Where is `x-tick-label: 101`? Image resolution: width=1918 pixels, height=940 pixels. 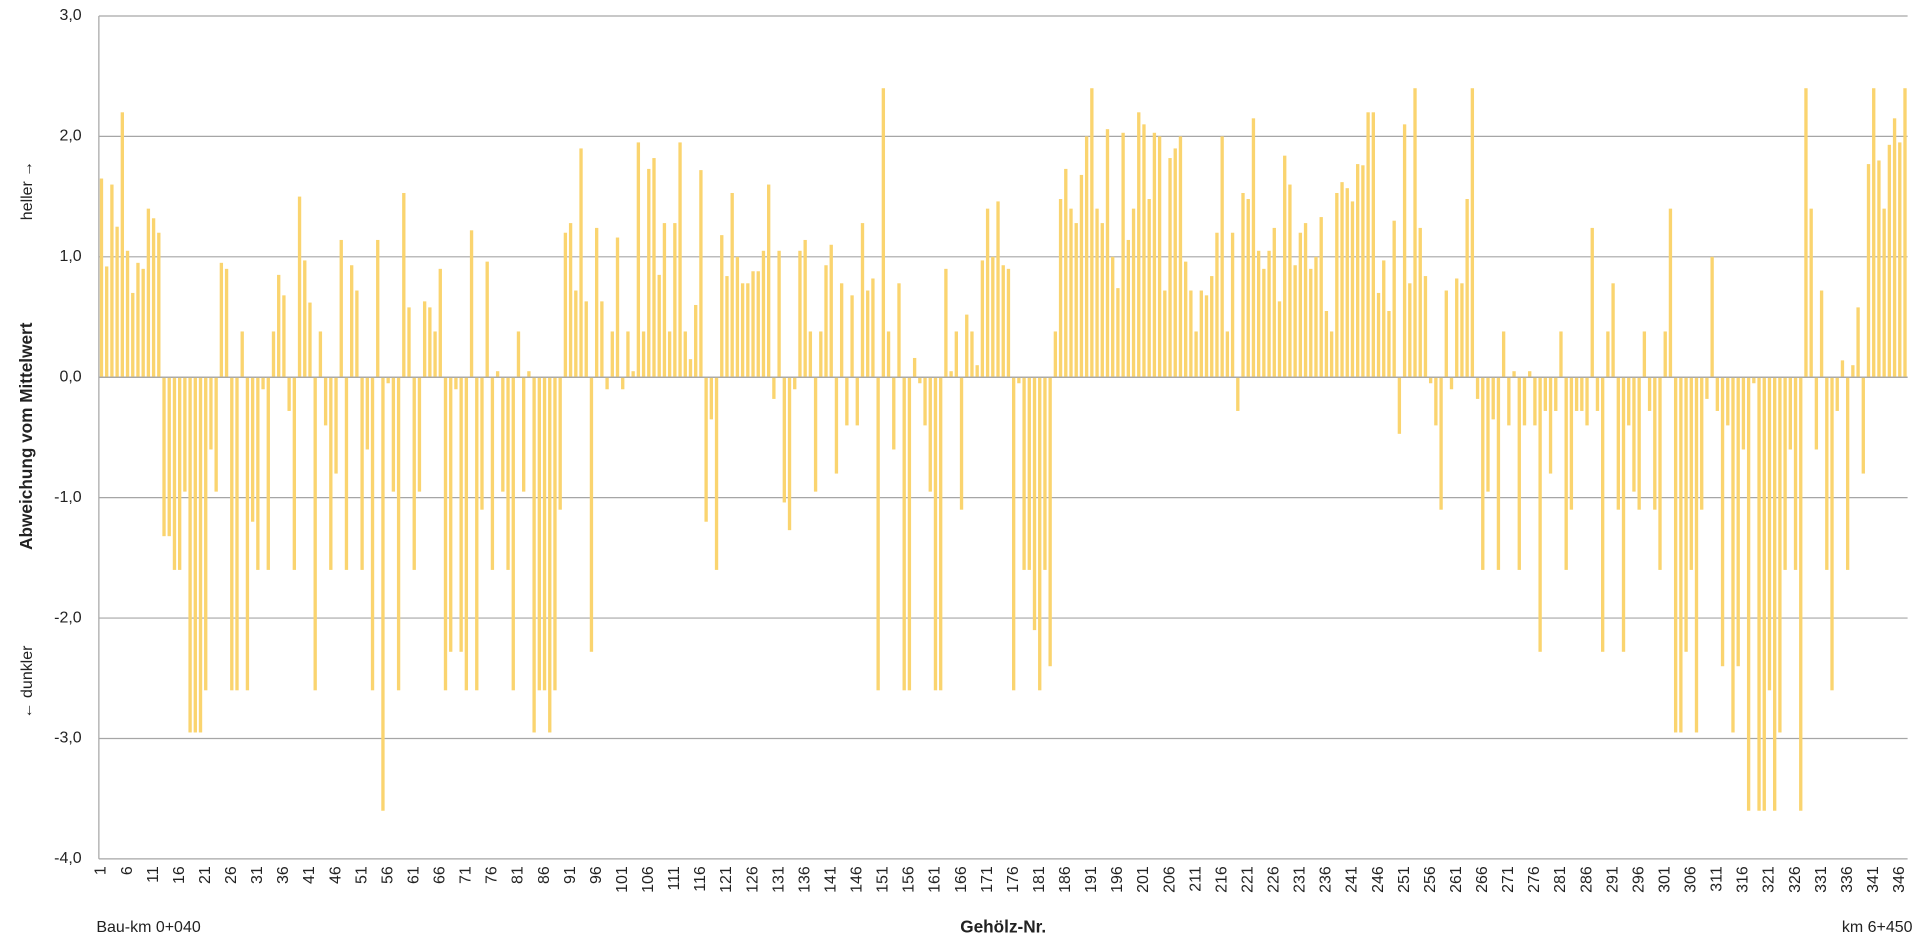 x-tick-label: 101 is located at coordinates (622, 879).